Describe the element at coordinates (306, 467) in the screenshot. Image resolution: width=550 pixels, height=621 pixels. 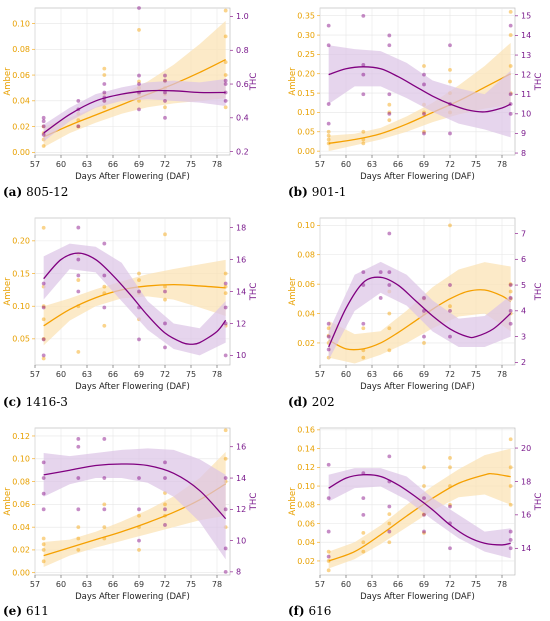
I see `amber-tick-label: 0.12` at that location.